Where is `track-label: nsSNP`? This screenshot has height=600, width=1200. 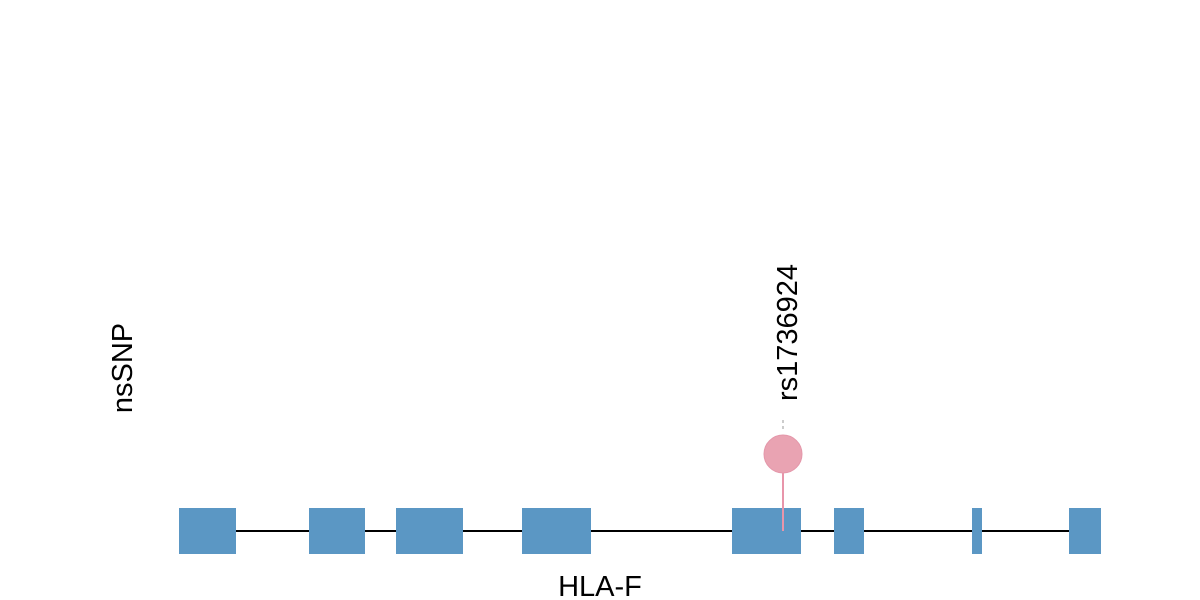
track-label: nsSNP is located at coordinates (123, 368).